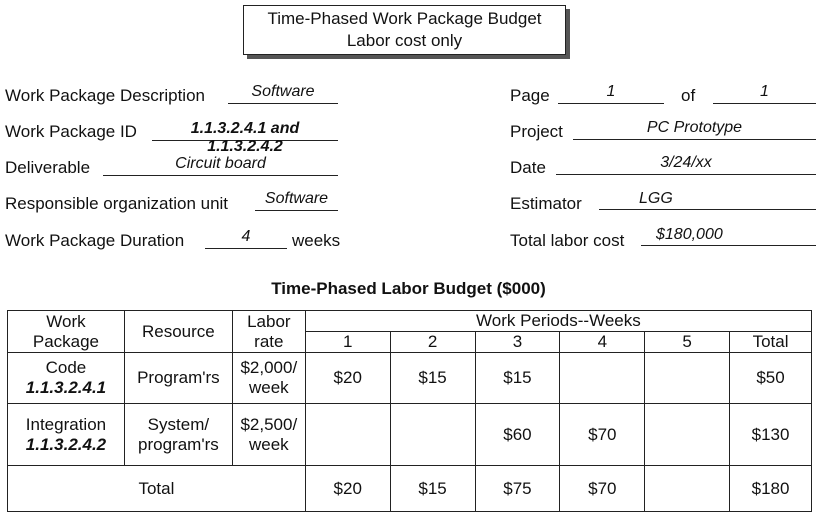 This screenshot has width=817, height=518. What do you see at coordinates (530, 95) in the screenshot?
I see `page-label: Page` at bounding box center [530, 95].